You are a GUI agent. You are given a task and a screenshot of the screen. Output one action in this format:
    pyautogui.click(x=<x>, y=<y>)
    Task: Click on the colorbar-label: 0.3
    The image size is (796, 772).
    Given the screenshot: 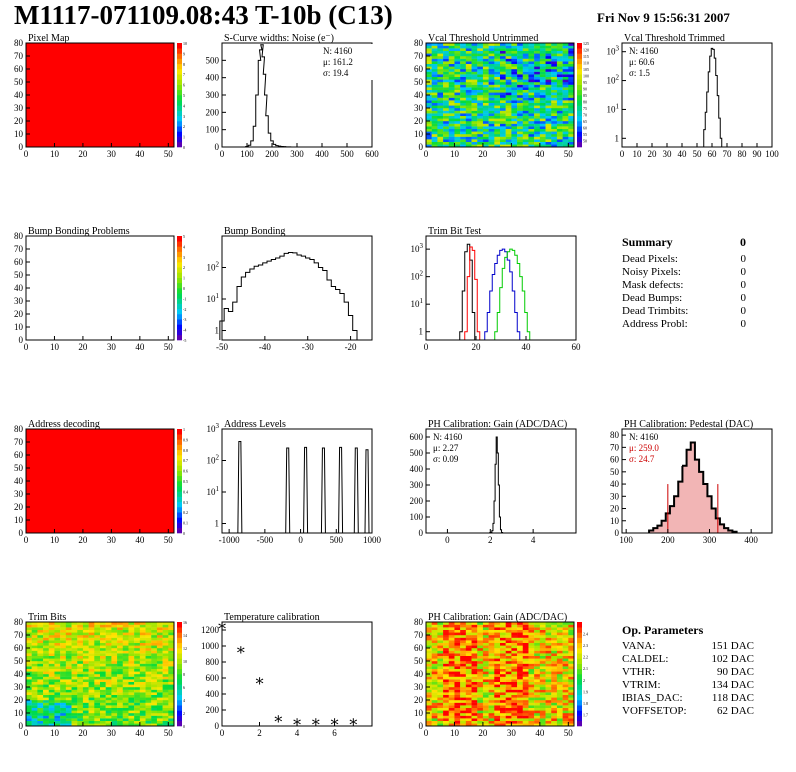 What is the action you would take?
    pyautogui.click(x=185, y=502)
    